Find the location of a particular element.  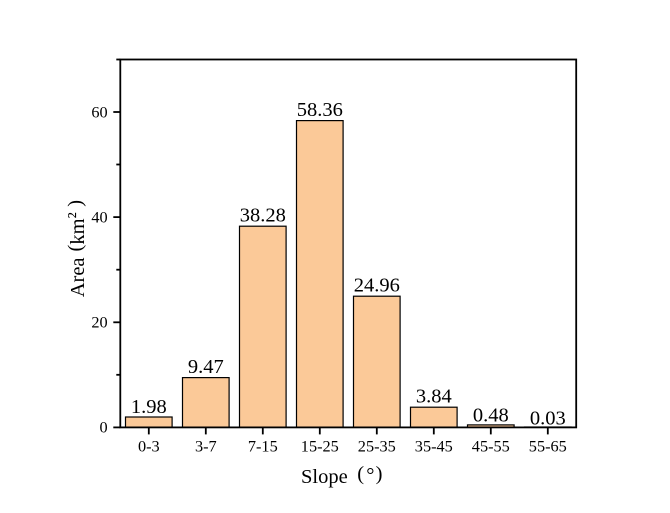

svg-text: 45-55 is located at coordinates (491, 446).